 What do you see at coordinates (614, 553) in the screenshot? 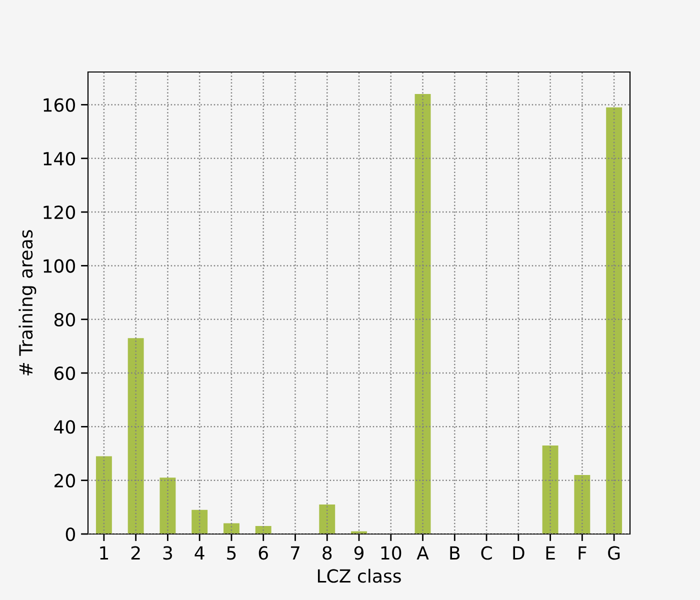
I see `x-tick-label: G` at bounding box center [614, 553].